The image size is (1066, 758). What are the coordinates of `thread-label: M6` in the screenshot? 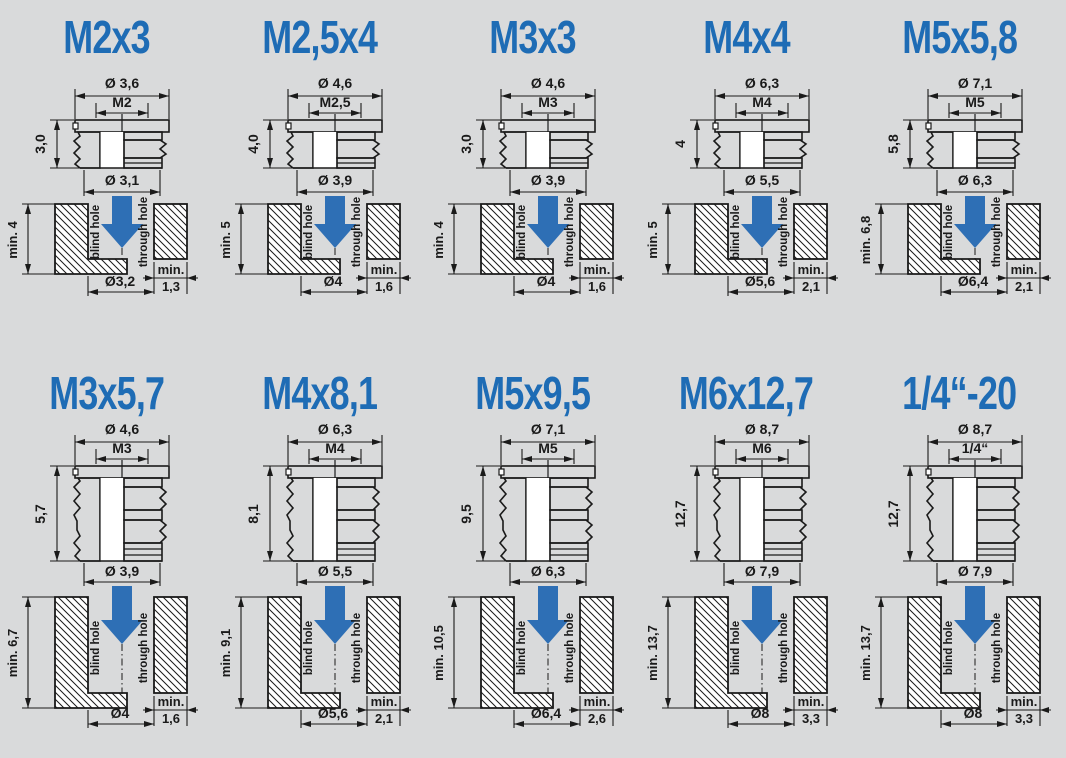 It's located at (762, 448).